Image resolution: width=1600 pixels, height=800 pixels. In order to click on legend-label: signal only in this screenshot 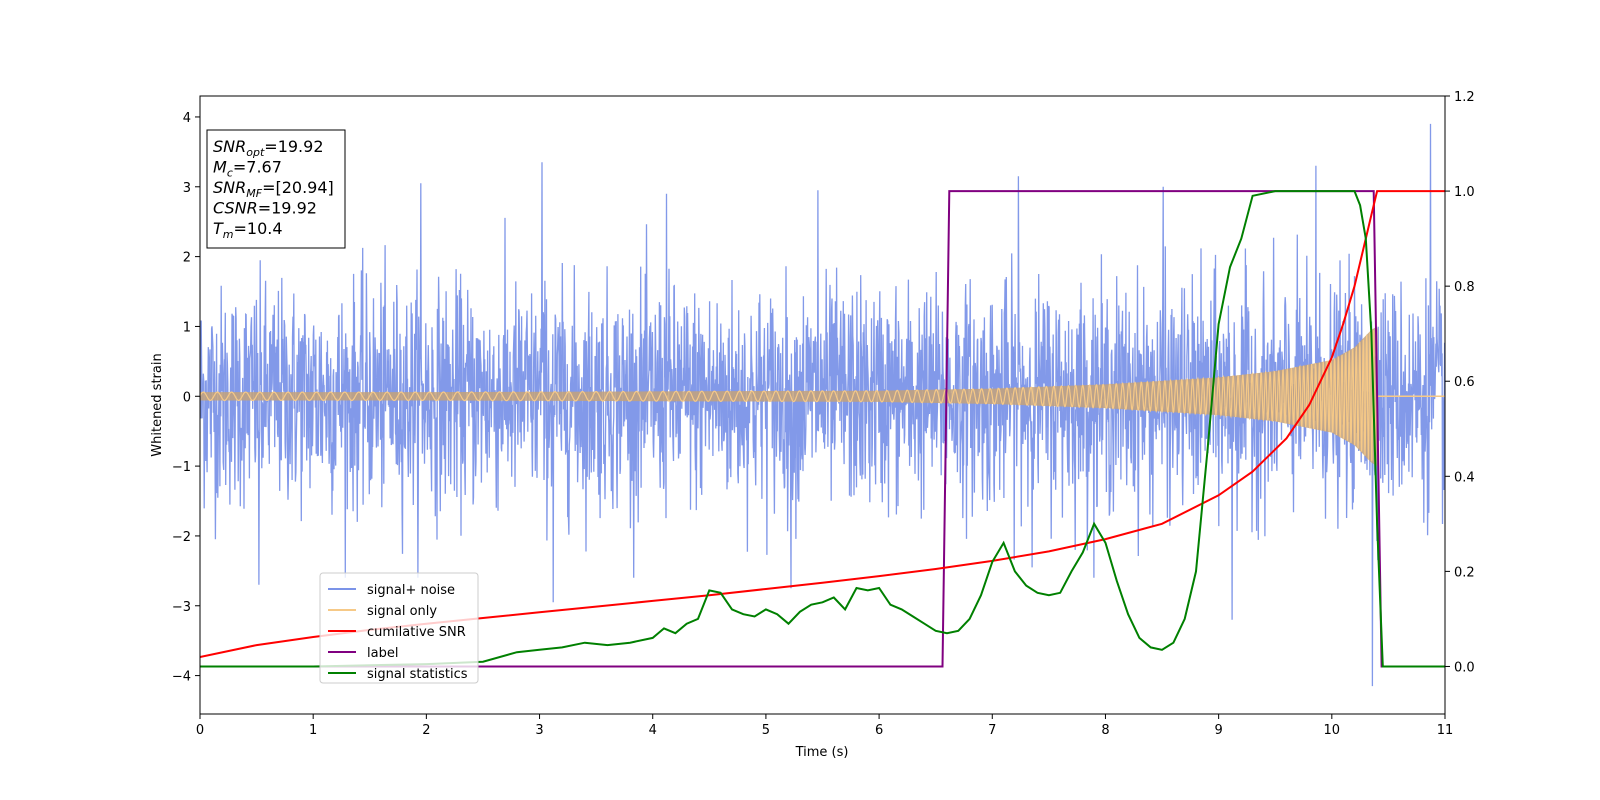, I will do `click(402, 611)`.